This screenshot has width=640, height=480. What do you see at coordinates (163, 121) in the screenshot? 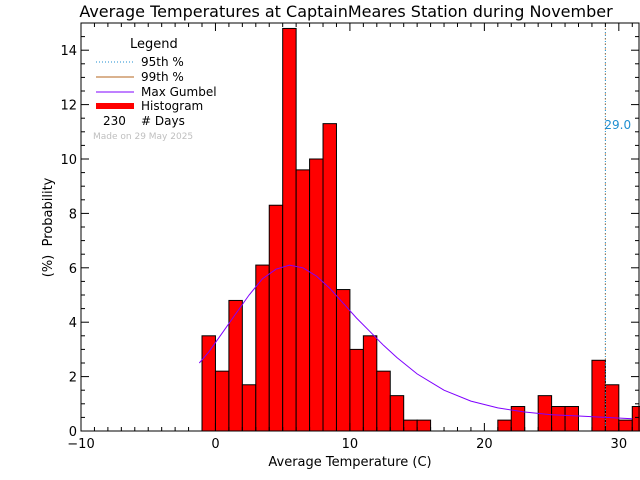
I see `legend-days-label: # Days` at bounding box center [163, 121].